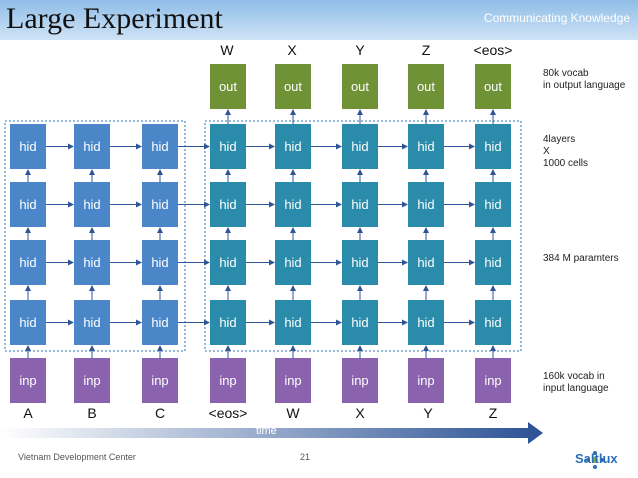 This screenshot has height=478, width=638. I want to click on page-number: 21, so click(305, 457).